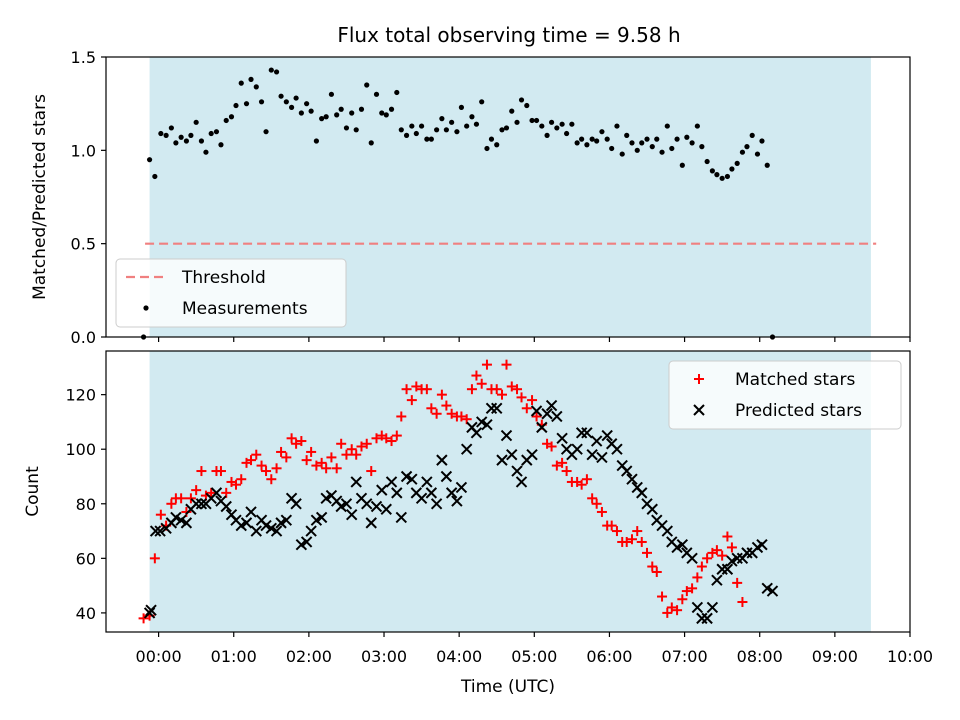 The image size is (960, 720). Describe the element at coordinates (80, 449) in the screenshot. I see `y-tick-label: 100` at that location.